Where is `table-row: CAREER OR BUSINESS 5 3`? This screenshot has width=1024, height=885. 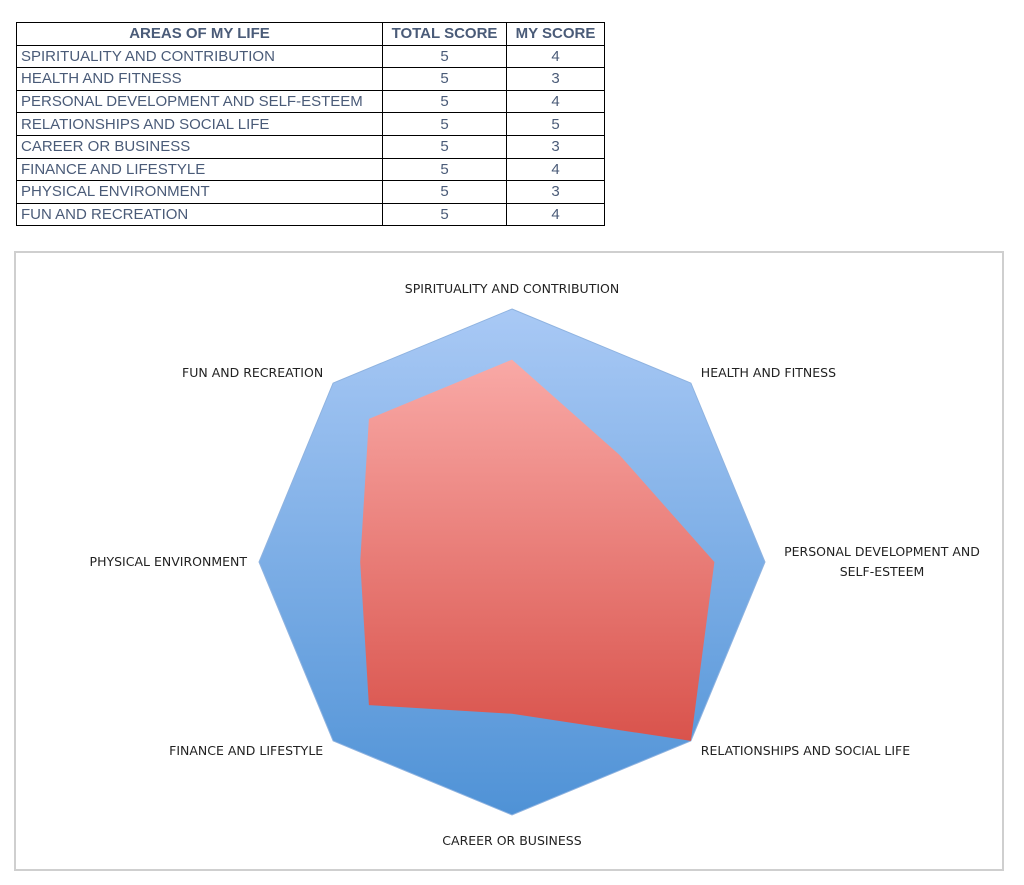
table-row: CAREER OR BUSINESS 5 3 is located at coordinates (310, 146).